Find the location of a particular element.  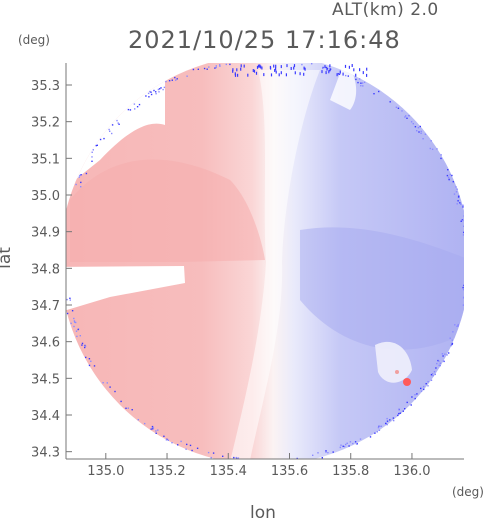

x-tick-label: 135.6 is located at coordinates (289, 471).